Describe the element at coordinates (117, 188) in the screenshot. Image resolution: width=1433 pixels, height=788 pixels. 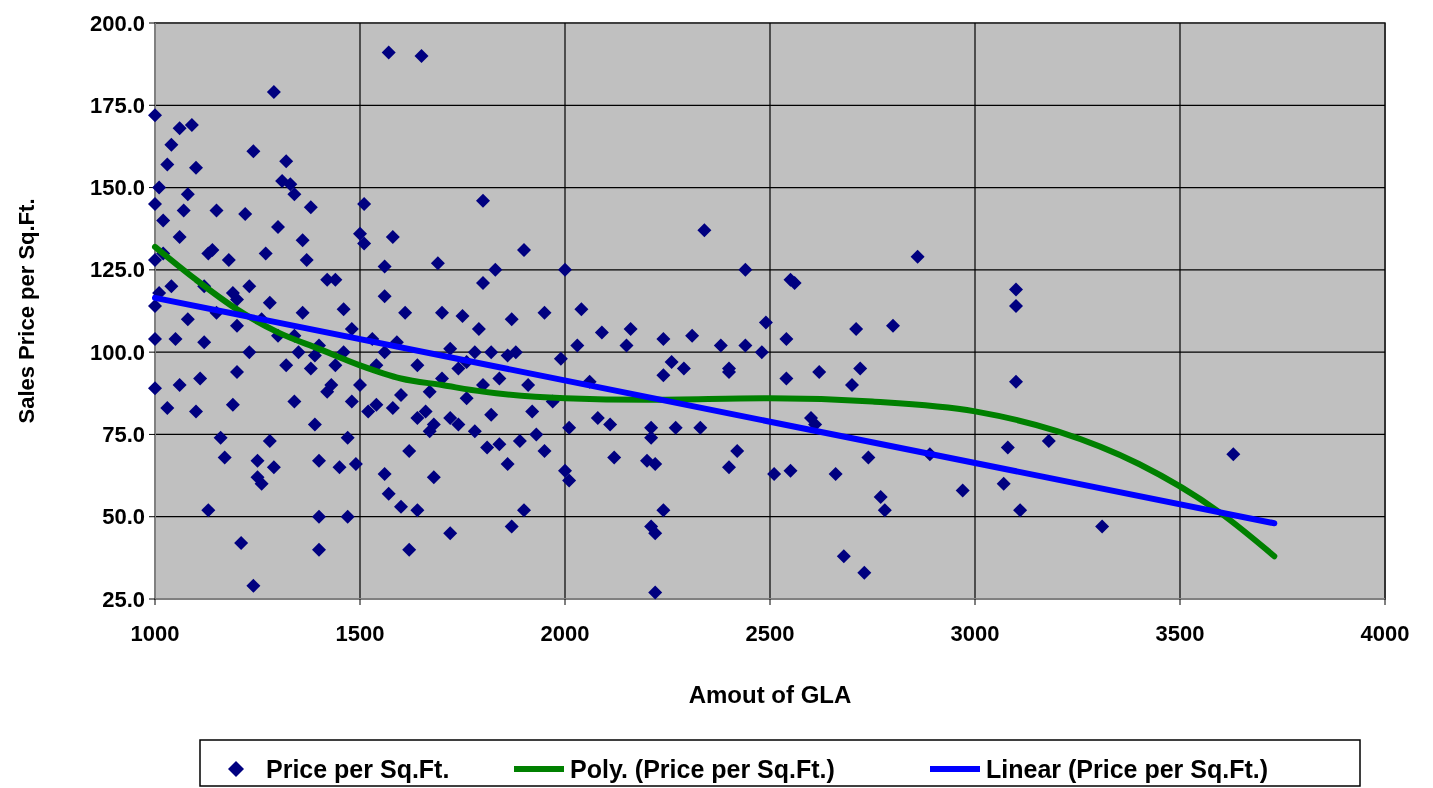
I see `y-tick-label: 150.0` at that location.